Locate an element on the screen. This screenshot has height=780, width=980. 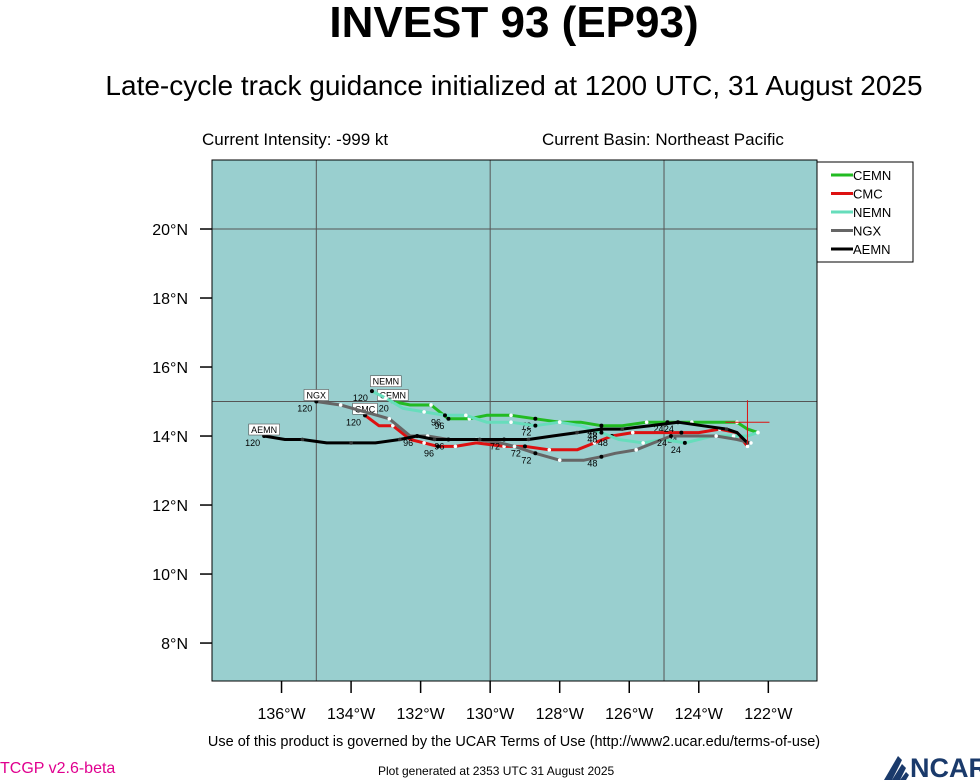
legend-label: NEMN is located at coordinates (872, 212).